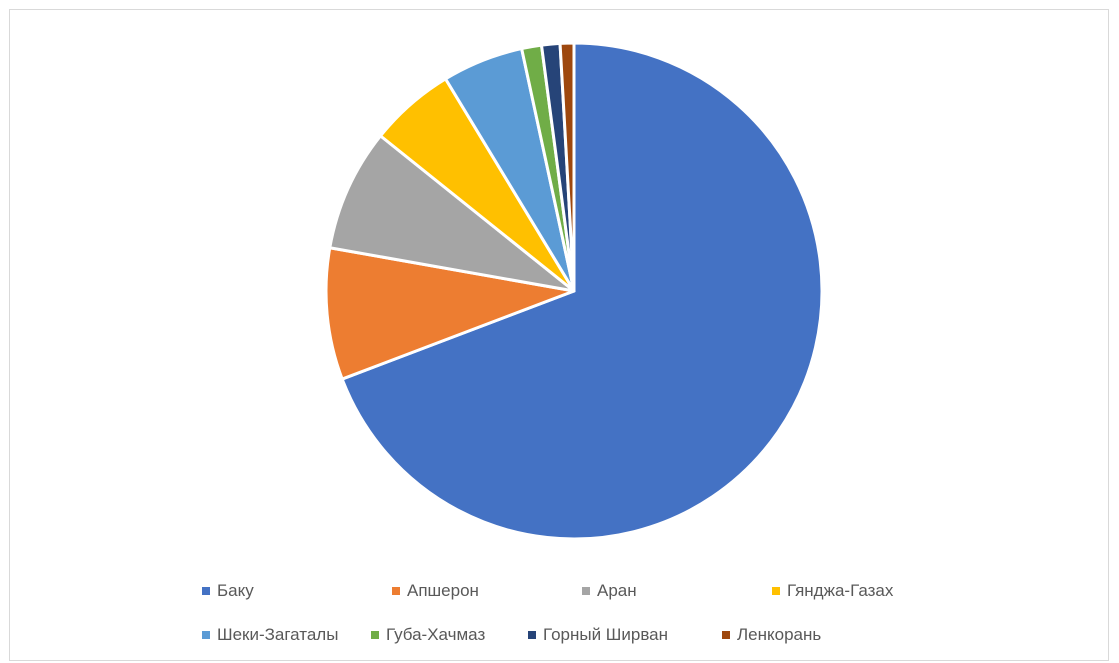 The image size is (1119, 663). I want to click on legend-item: Шеки-Загаталы, so click(270, 635).